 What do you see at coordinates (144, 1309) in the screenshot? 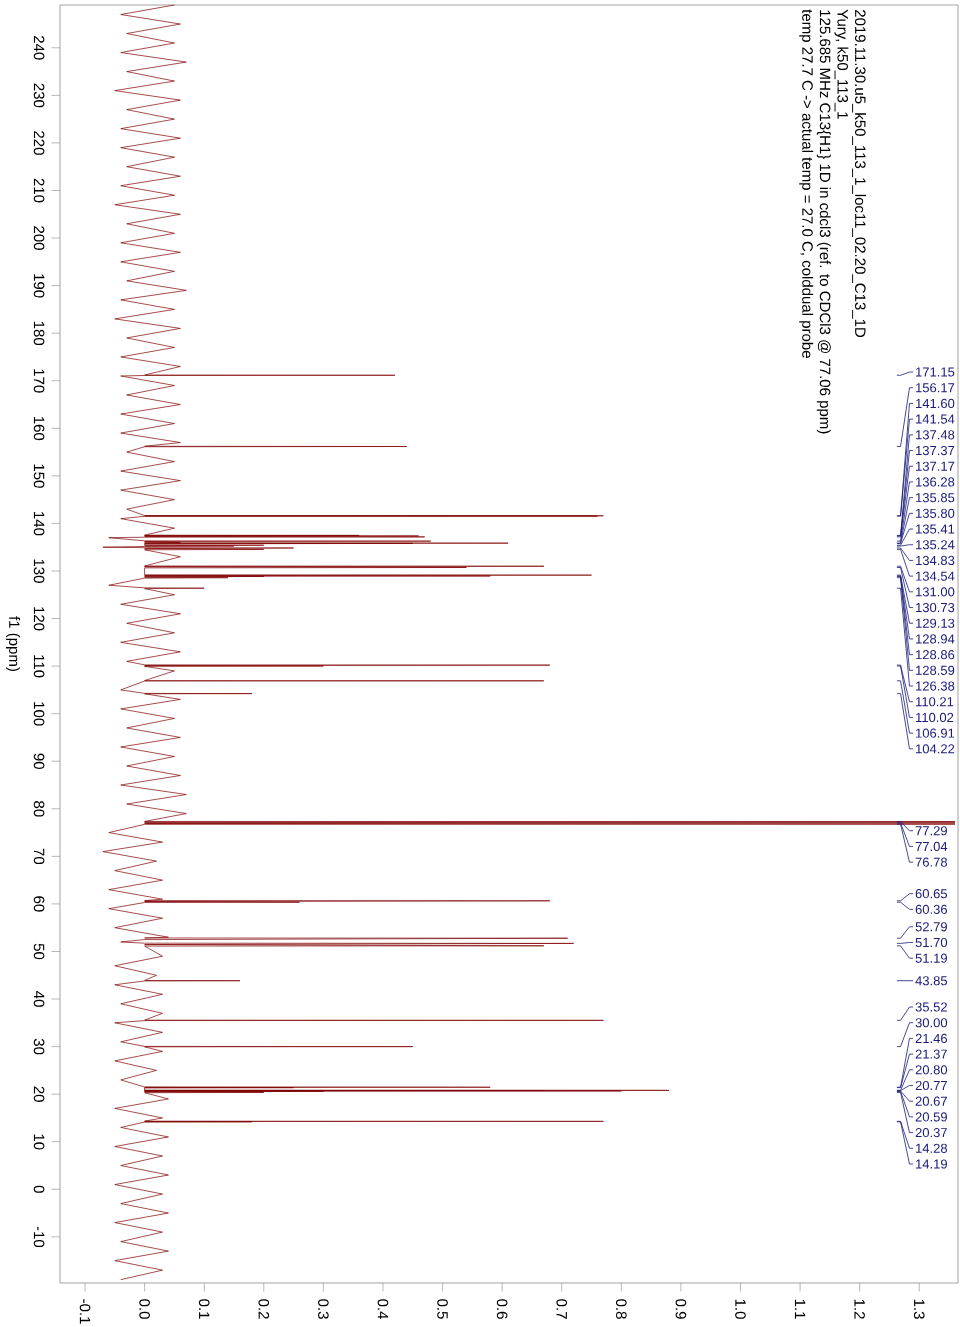
I see `x-tick-label: 0.0` at bounding box center [144, 1309].